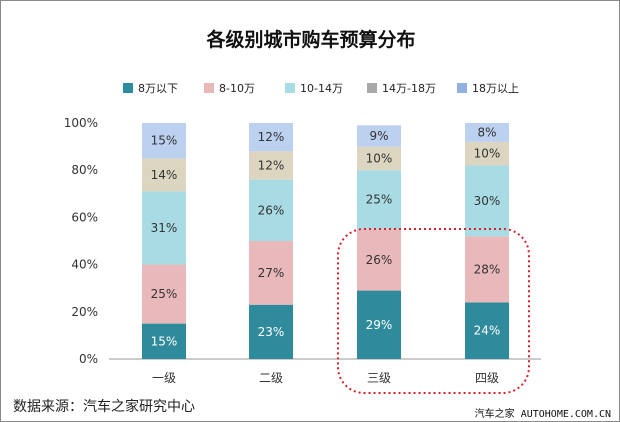 The height and width of the screenshot is (422, 620). Describe the element at coordinates (409, 88) in the screenshot. I see `legend-label: 14万-18万` at that location.